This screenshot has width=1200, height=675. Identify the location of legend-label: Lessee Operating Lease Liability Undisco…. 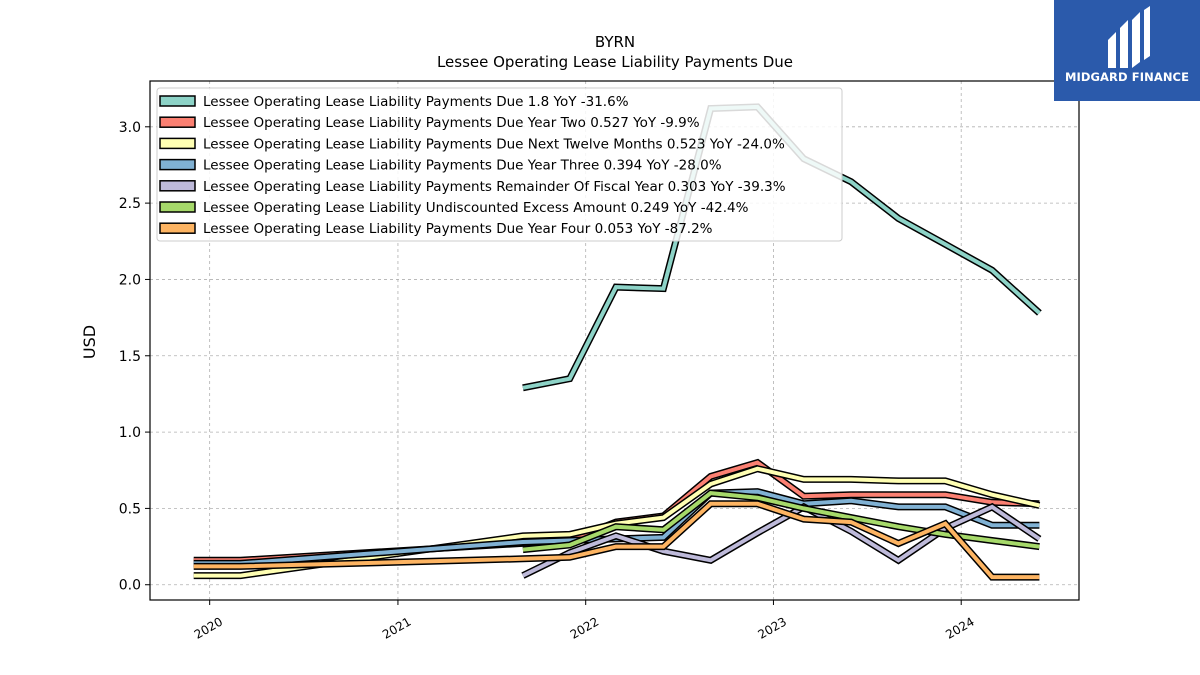
(476, 208).